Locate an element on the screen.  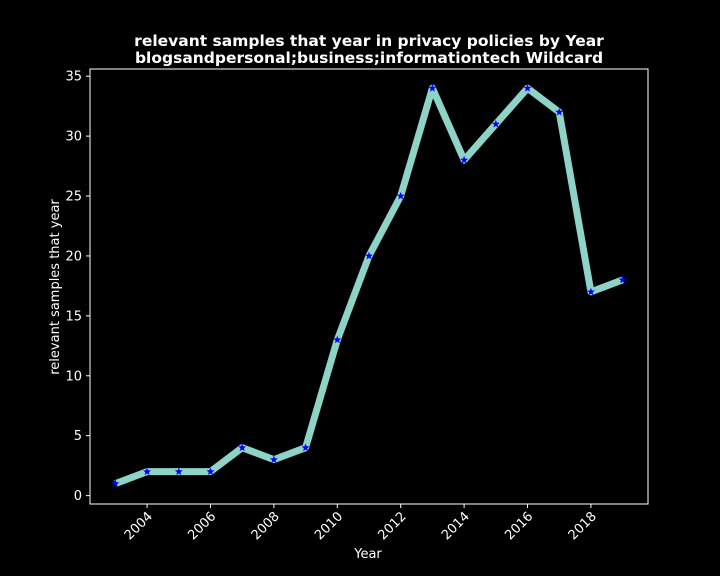
x-tick-label: 2010 is located at coordinates (329, 526).